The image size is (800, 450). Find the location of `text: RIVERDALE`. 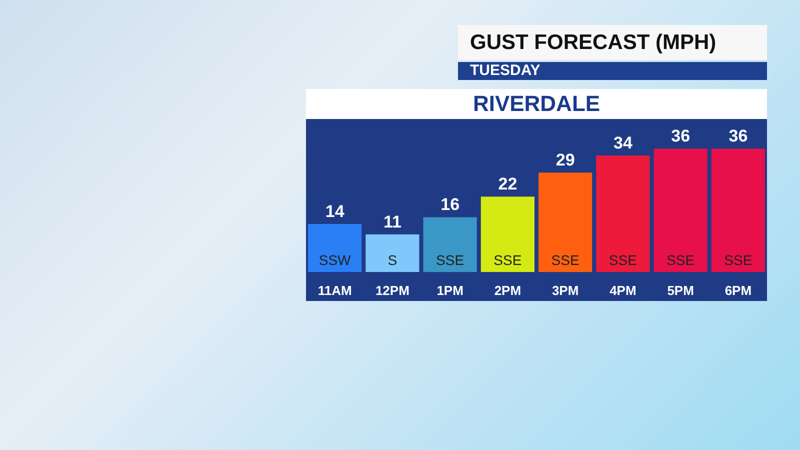

text: RIVERDALE is located at coordinates (536, 104).